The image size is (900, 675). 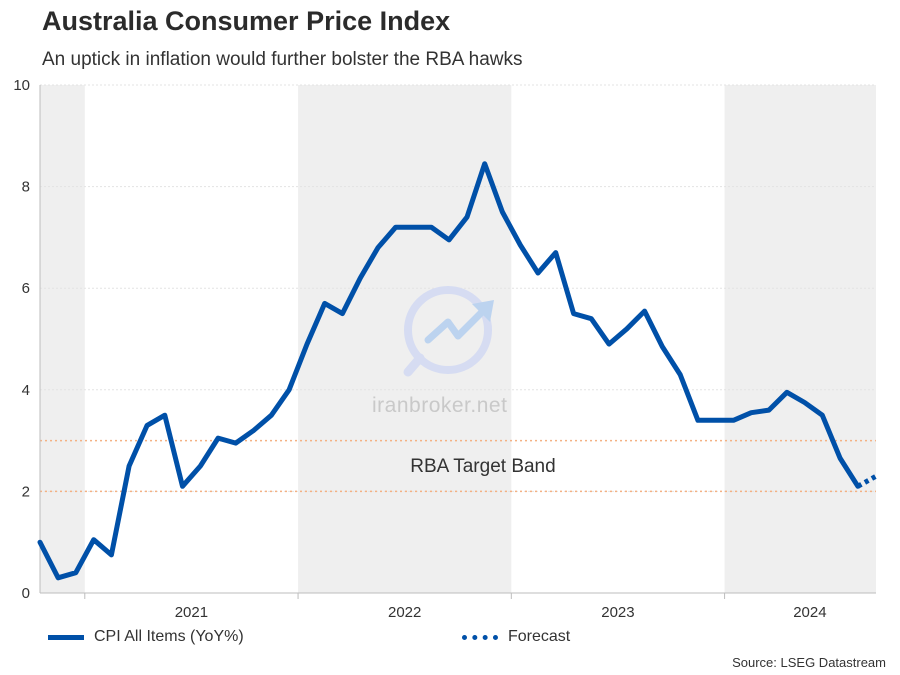 What do you see at coordinates (482, 466) in the screenshot?
I see `band-label: RBA Target Band` at bounding box center [482, 466].